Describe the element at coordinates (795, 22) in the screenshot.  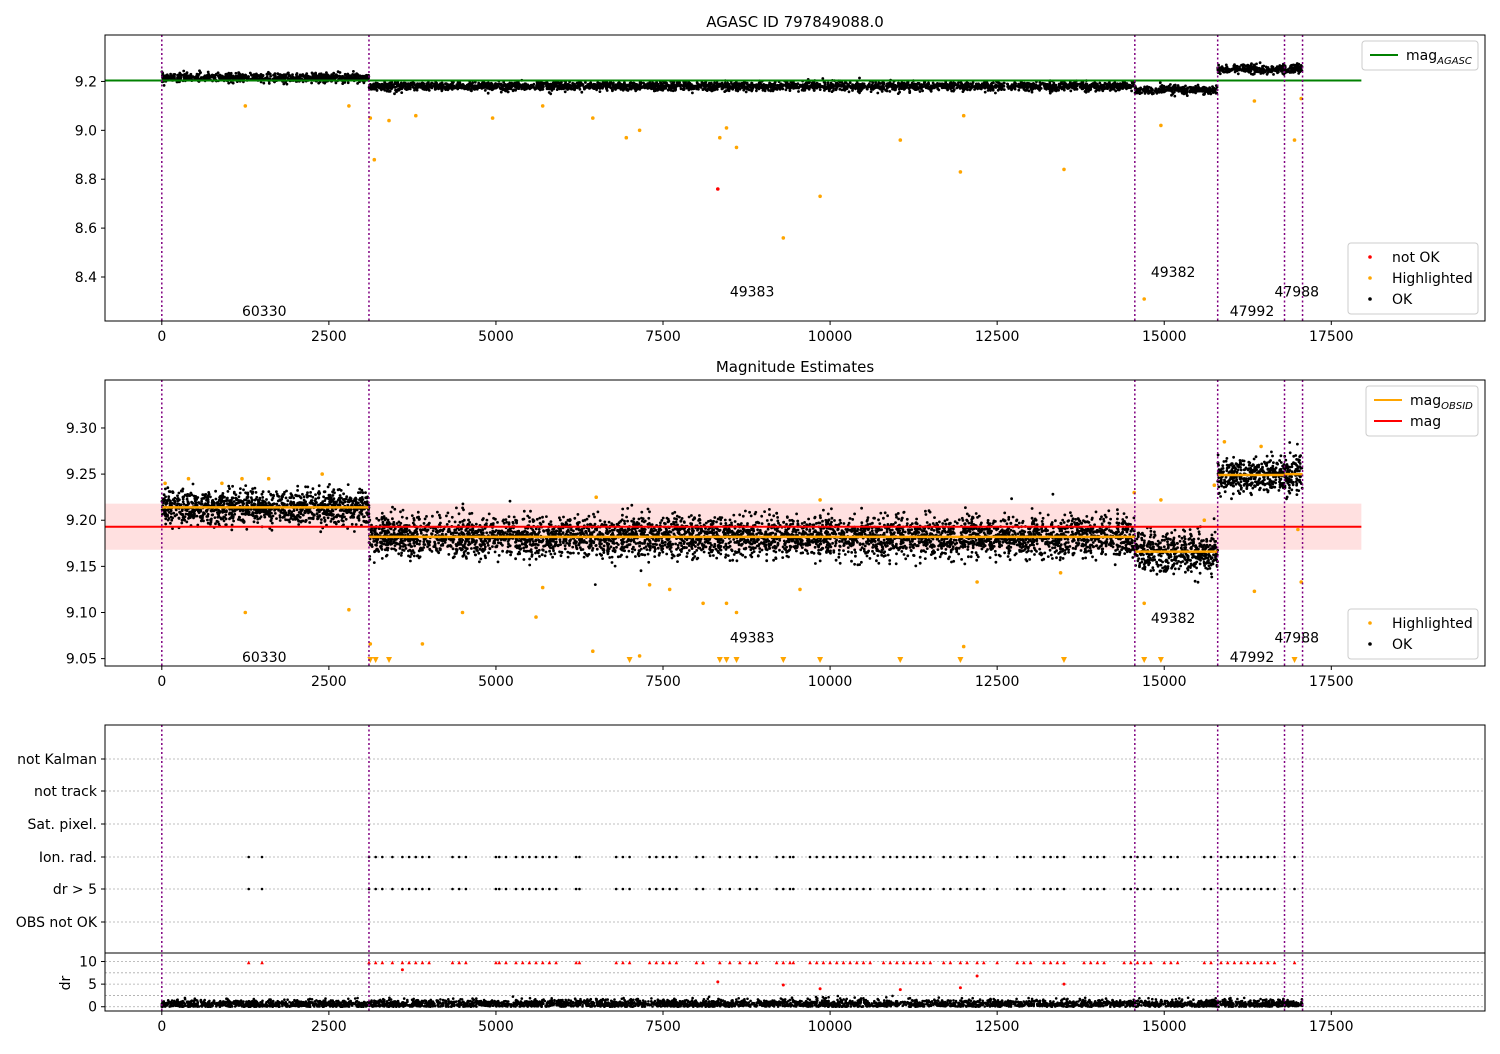
I see `panel-1-title: AGASC ID 797849088.0` at that location.